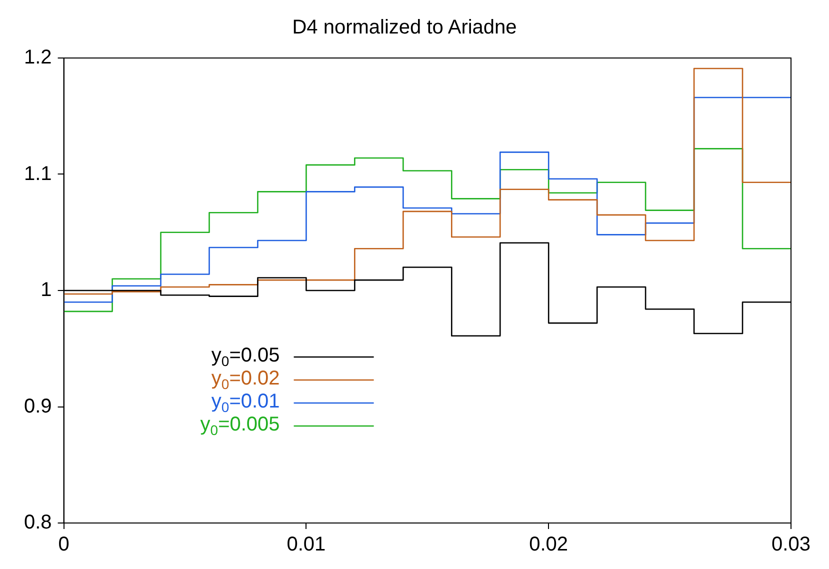  Describe the element at coordinates (38, 173) in the screenshot. I see `y-tick-label: 1.1` at that location.